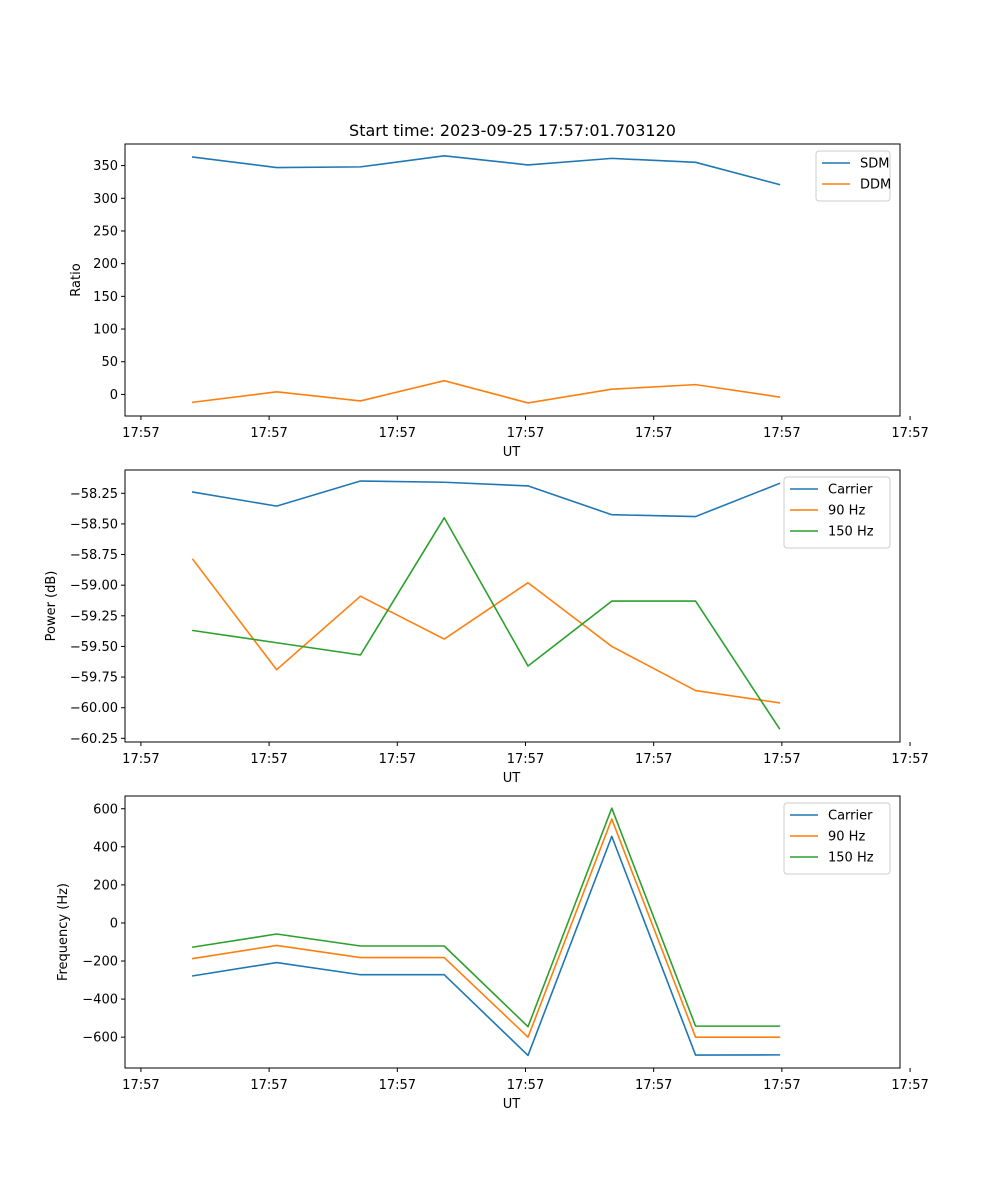  What do you see at coordinates (874, 164) in the screenshot?
I see `legend-label: SDM` at bounding box center [874, 164].